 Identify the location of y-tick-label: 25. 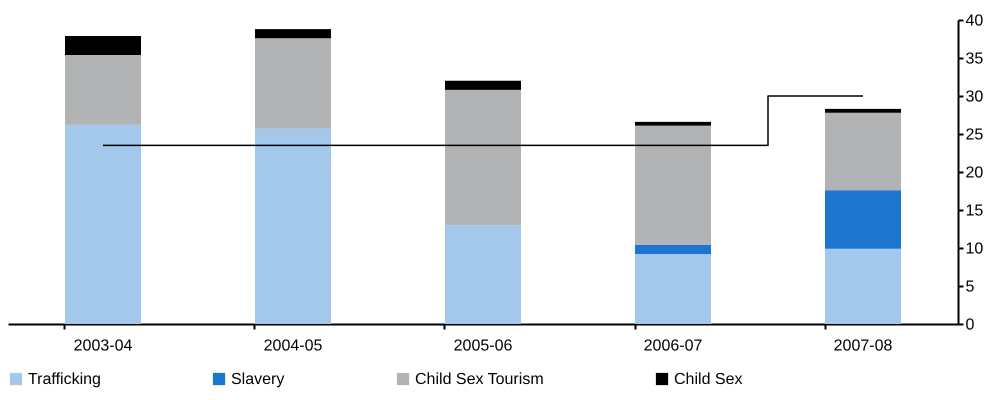
(975, 135).